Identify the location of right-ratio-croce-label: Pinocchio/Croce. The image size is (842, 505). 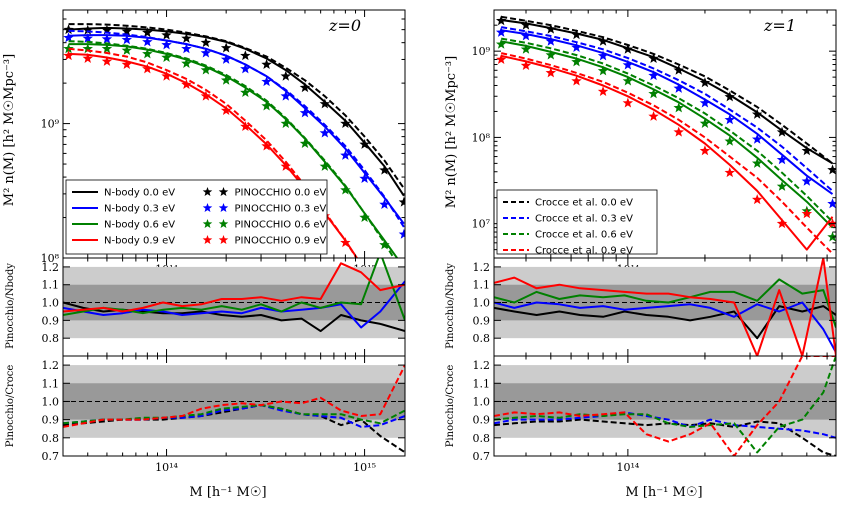
(450, 406).